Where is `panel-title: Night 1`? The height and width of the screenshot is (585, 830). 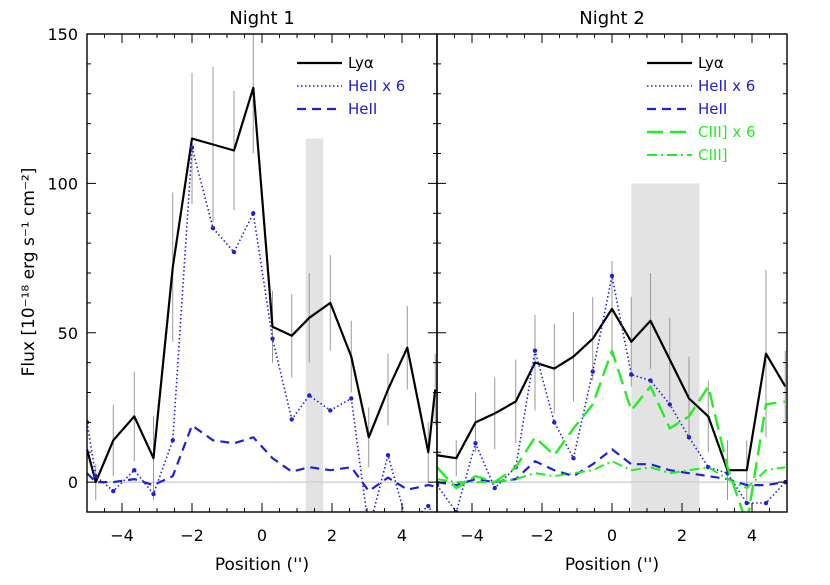
panel-title: Night 1 is located at coordinates (262, 18).